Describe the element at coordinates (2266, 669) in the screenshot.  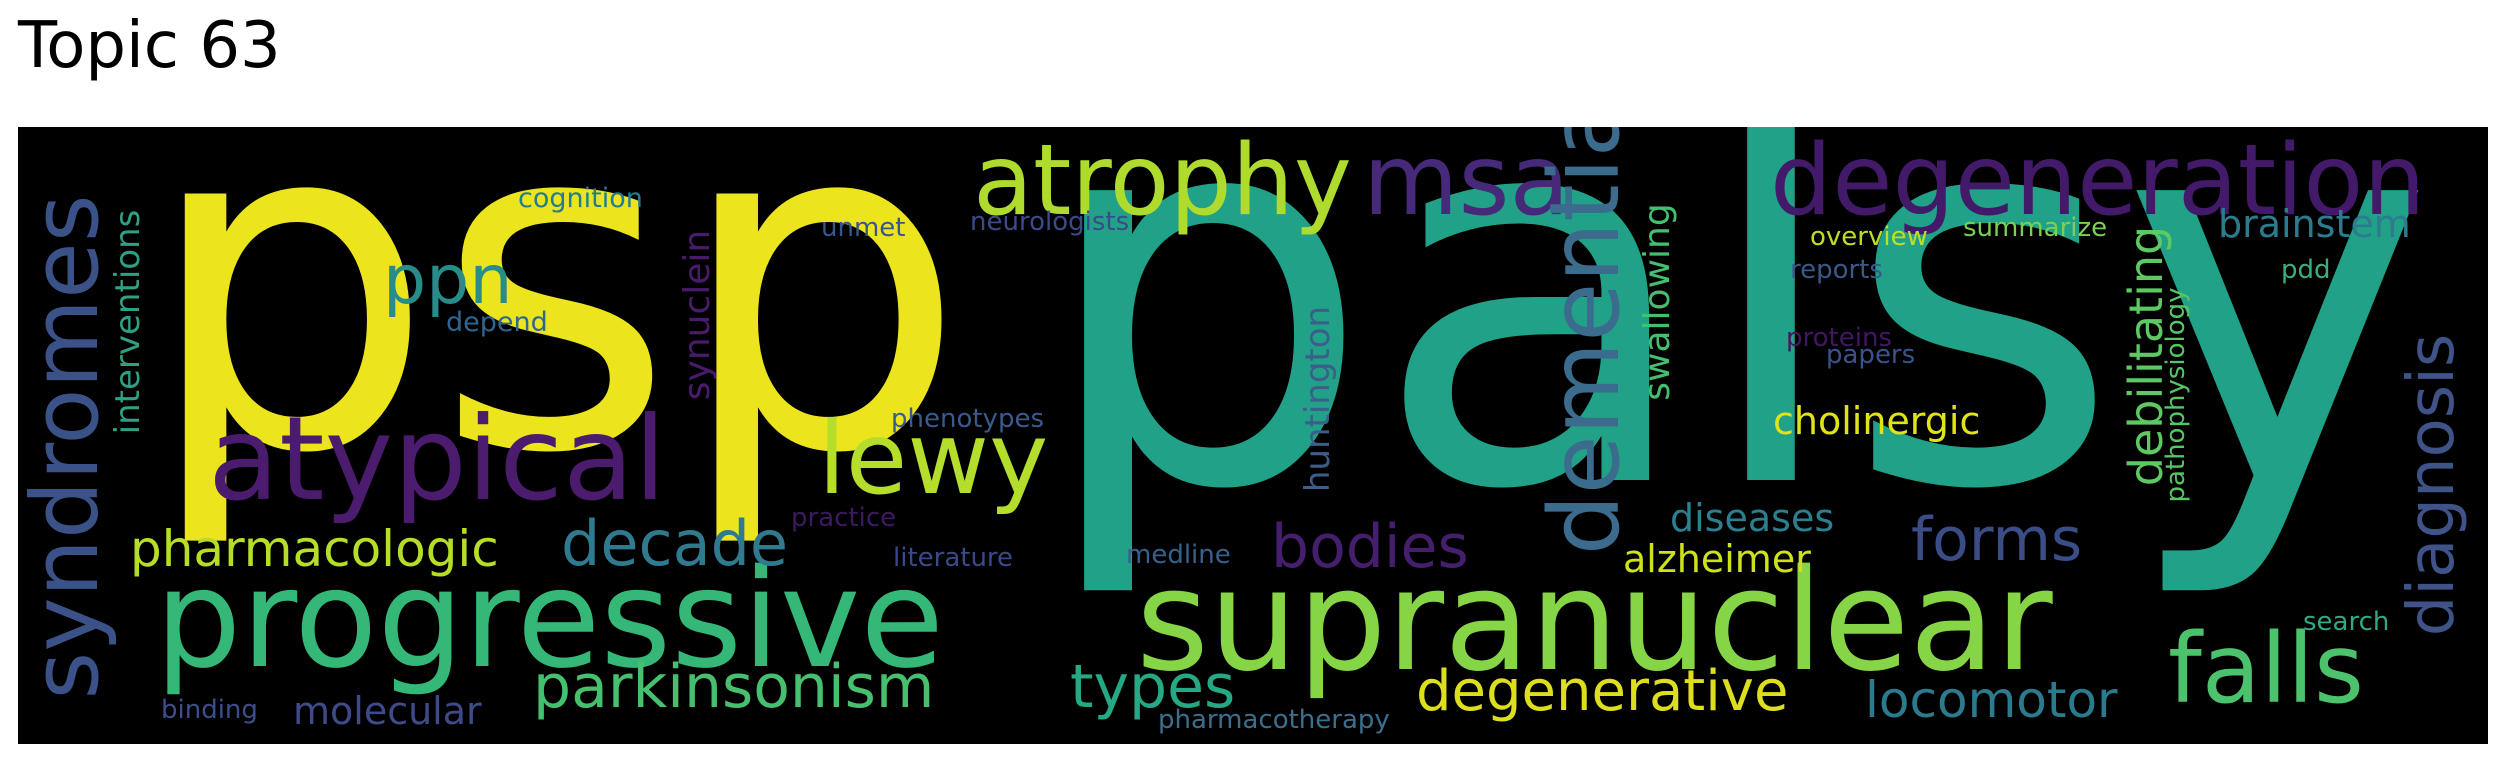
I see `word-falls: falls` at that location.